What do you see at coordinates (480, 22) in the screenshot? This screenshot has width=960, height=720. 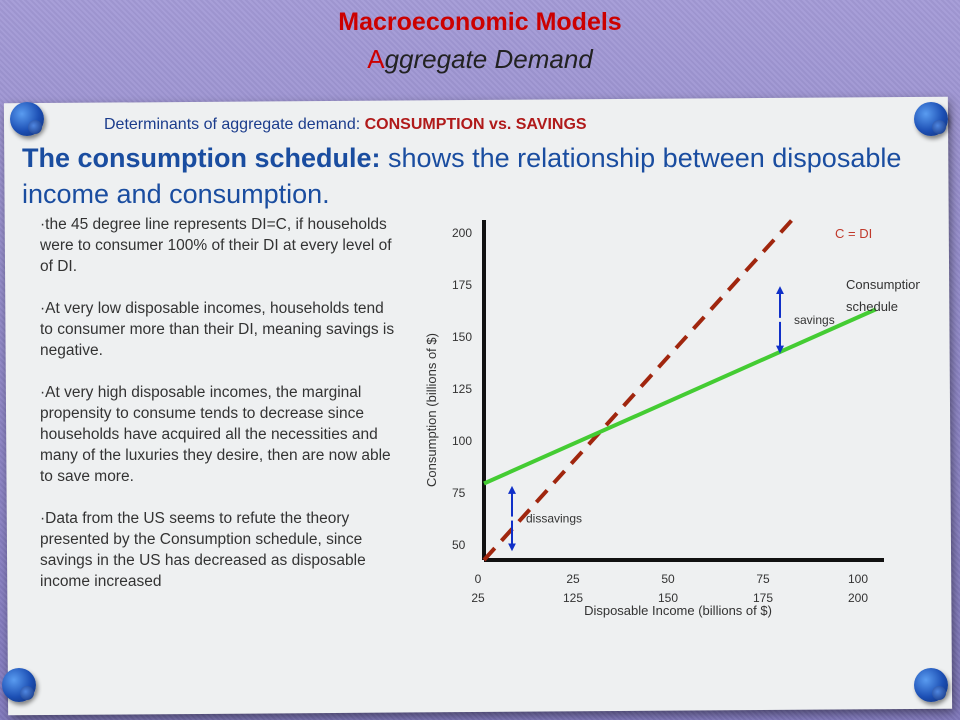 I see `slide-title: Macroeconomic Models` at bounding box center [480, 22].